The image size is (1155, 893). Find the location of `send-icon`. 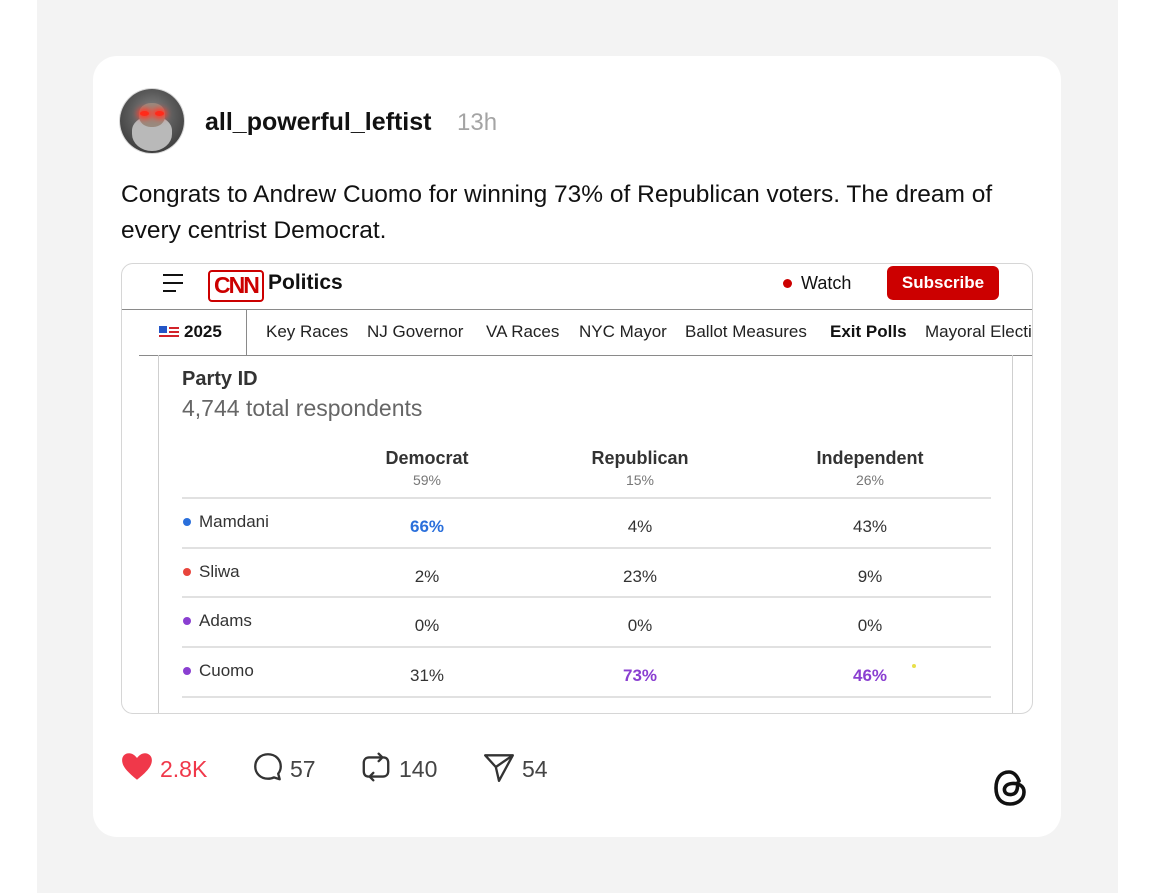

send-icon is located at coordinates (499, 767).